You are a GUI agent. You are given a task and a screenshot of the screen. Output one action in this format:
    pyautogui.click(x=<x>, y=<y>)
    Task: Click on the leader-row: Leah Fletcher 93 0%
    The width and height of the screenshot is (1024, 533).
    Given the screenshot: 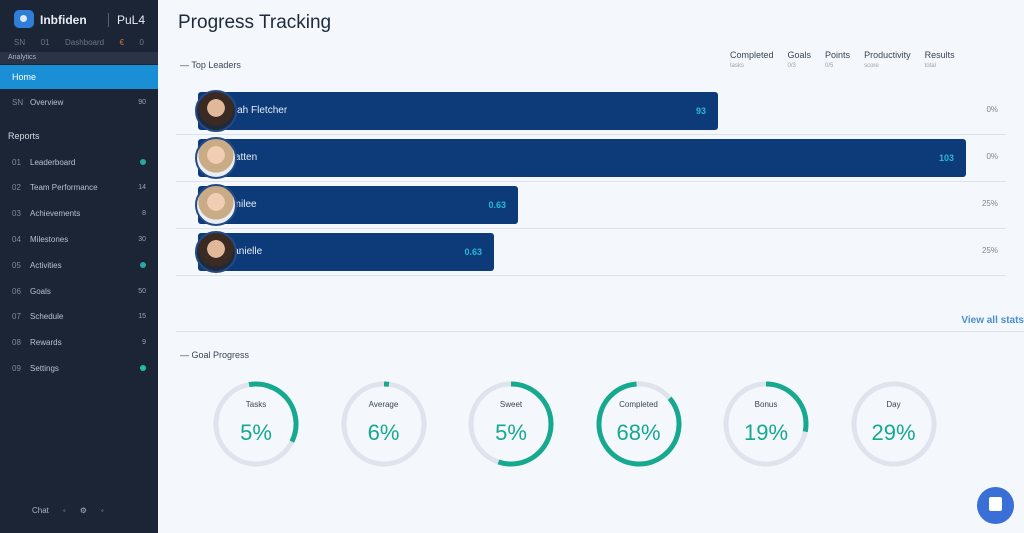 What is the action you would take?
    pyautogui.click(x=591, y=111)
    